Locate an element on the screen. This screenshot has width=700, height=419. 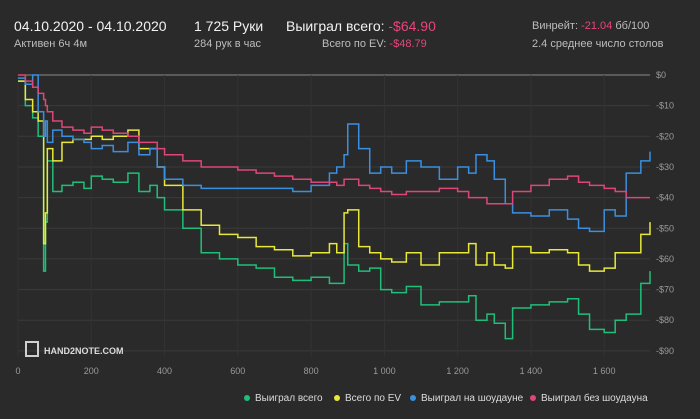
legend-label: Выиграл всего is located at coordinates (289, 398).